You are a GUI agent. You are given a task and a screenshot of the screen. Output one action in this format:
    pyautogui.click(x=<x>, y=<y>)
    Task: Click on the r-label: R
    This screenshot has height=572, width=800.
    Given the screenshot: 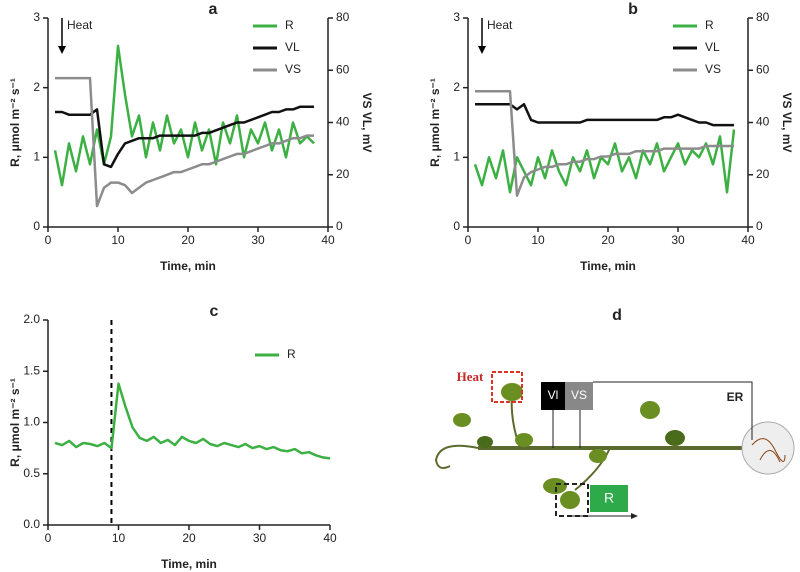 What is the action you would take?
    pyautogui.click(x=609, y=498)
    